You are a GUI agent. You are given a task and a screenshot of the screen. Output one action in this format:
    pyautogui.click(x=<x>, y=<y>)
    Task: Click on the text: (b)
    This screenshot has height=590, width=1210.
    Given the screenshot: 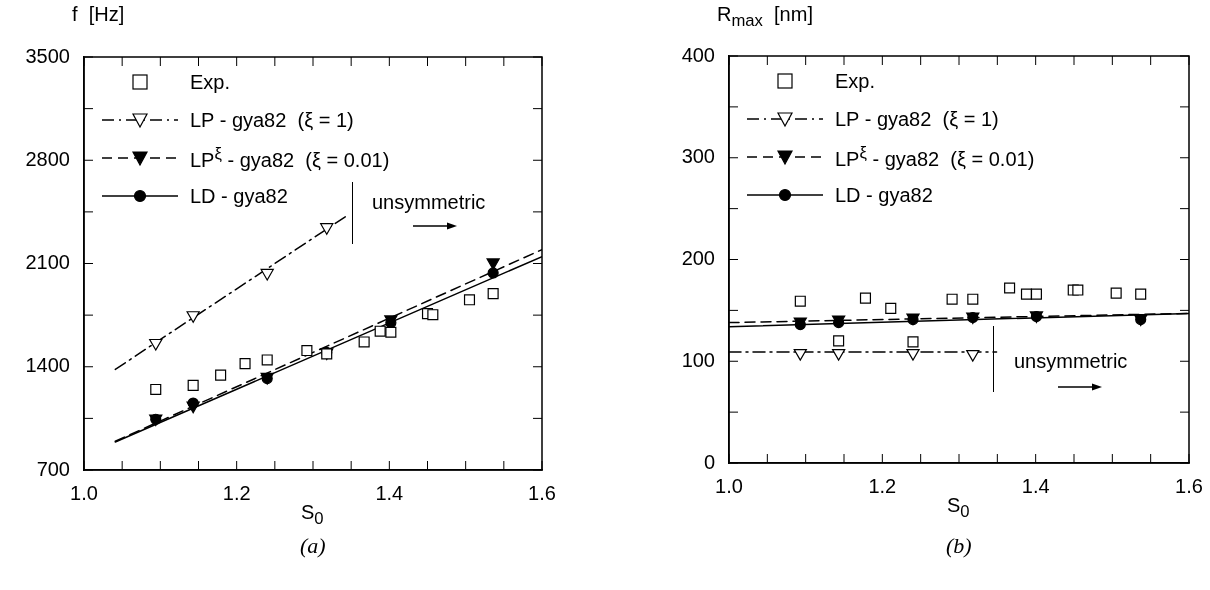 What is the action you would take?
    pyautogui.click(x=959, y=546)
    